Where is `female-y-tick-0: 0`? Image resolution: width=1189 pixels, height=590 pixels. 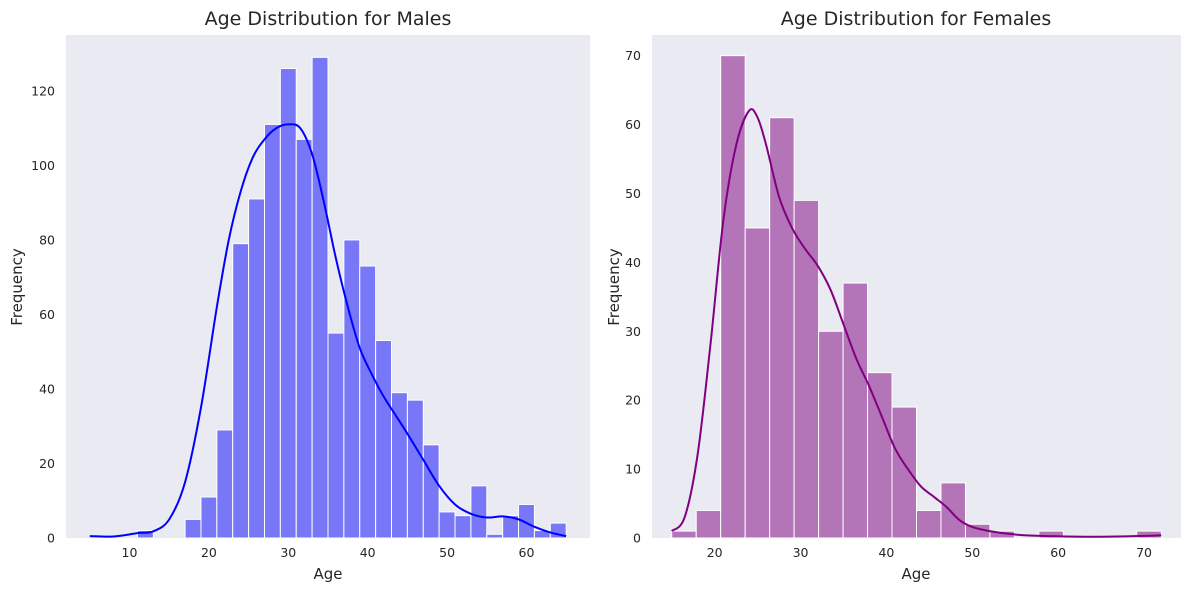
female-y-tick-0: 0 is located at coordinates (637, 538).